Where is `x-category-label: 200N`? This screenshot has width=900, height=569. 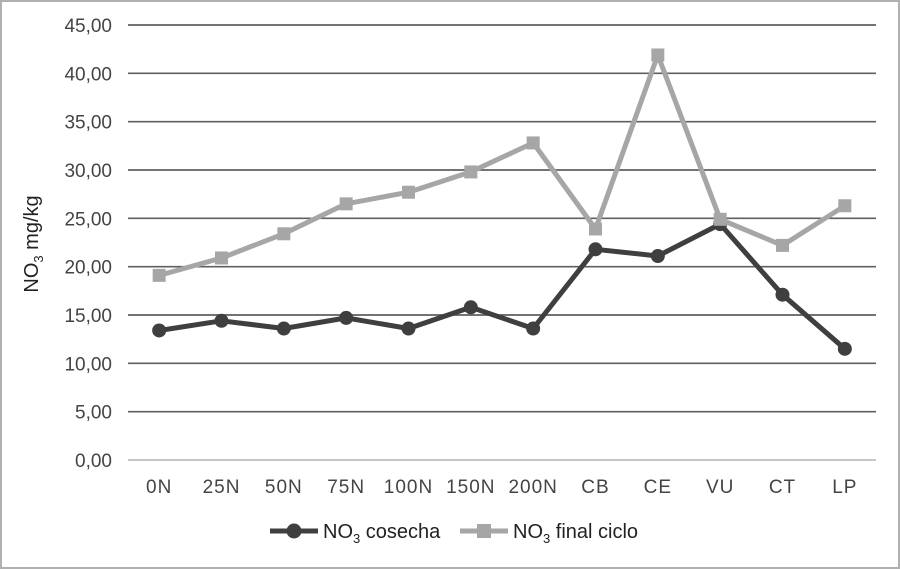
x-category-label: 200N is located at coordinates (532, 487).